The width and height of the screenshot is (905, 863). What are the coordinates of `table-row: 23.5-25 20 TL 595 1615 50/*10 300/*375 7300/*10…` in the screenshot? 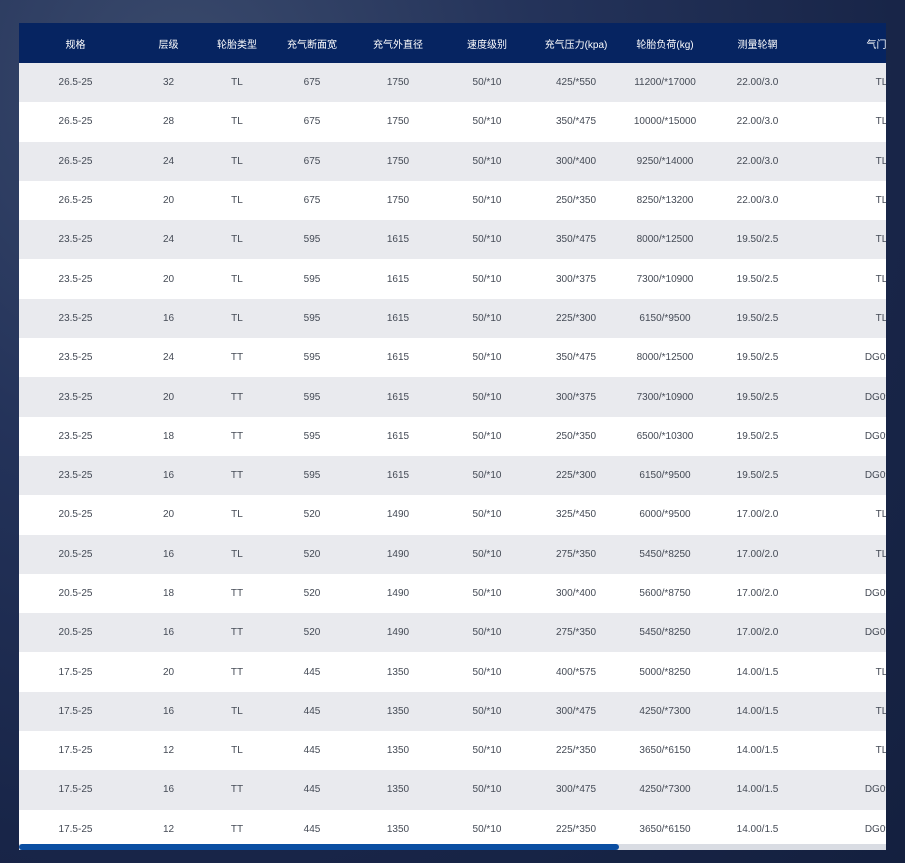 It's located at (452, 279).